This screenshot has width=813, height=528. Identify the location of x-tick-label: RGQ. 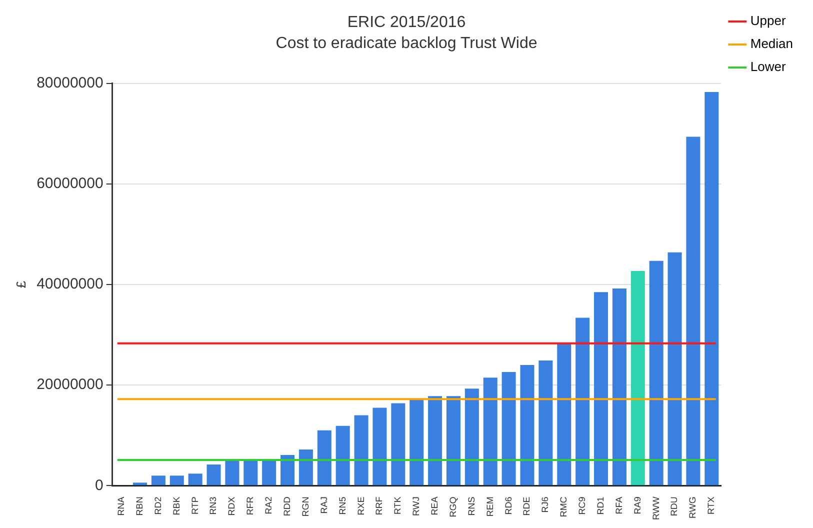
(453, 507).